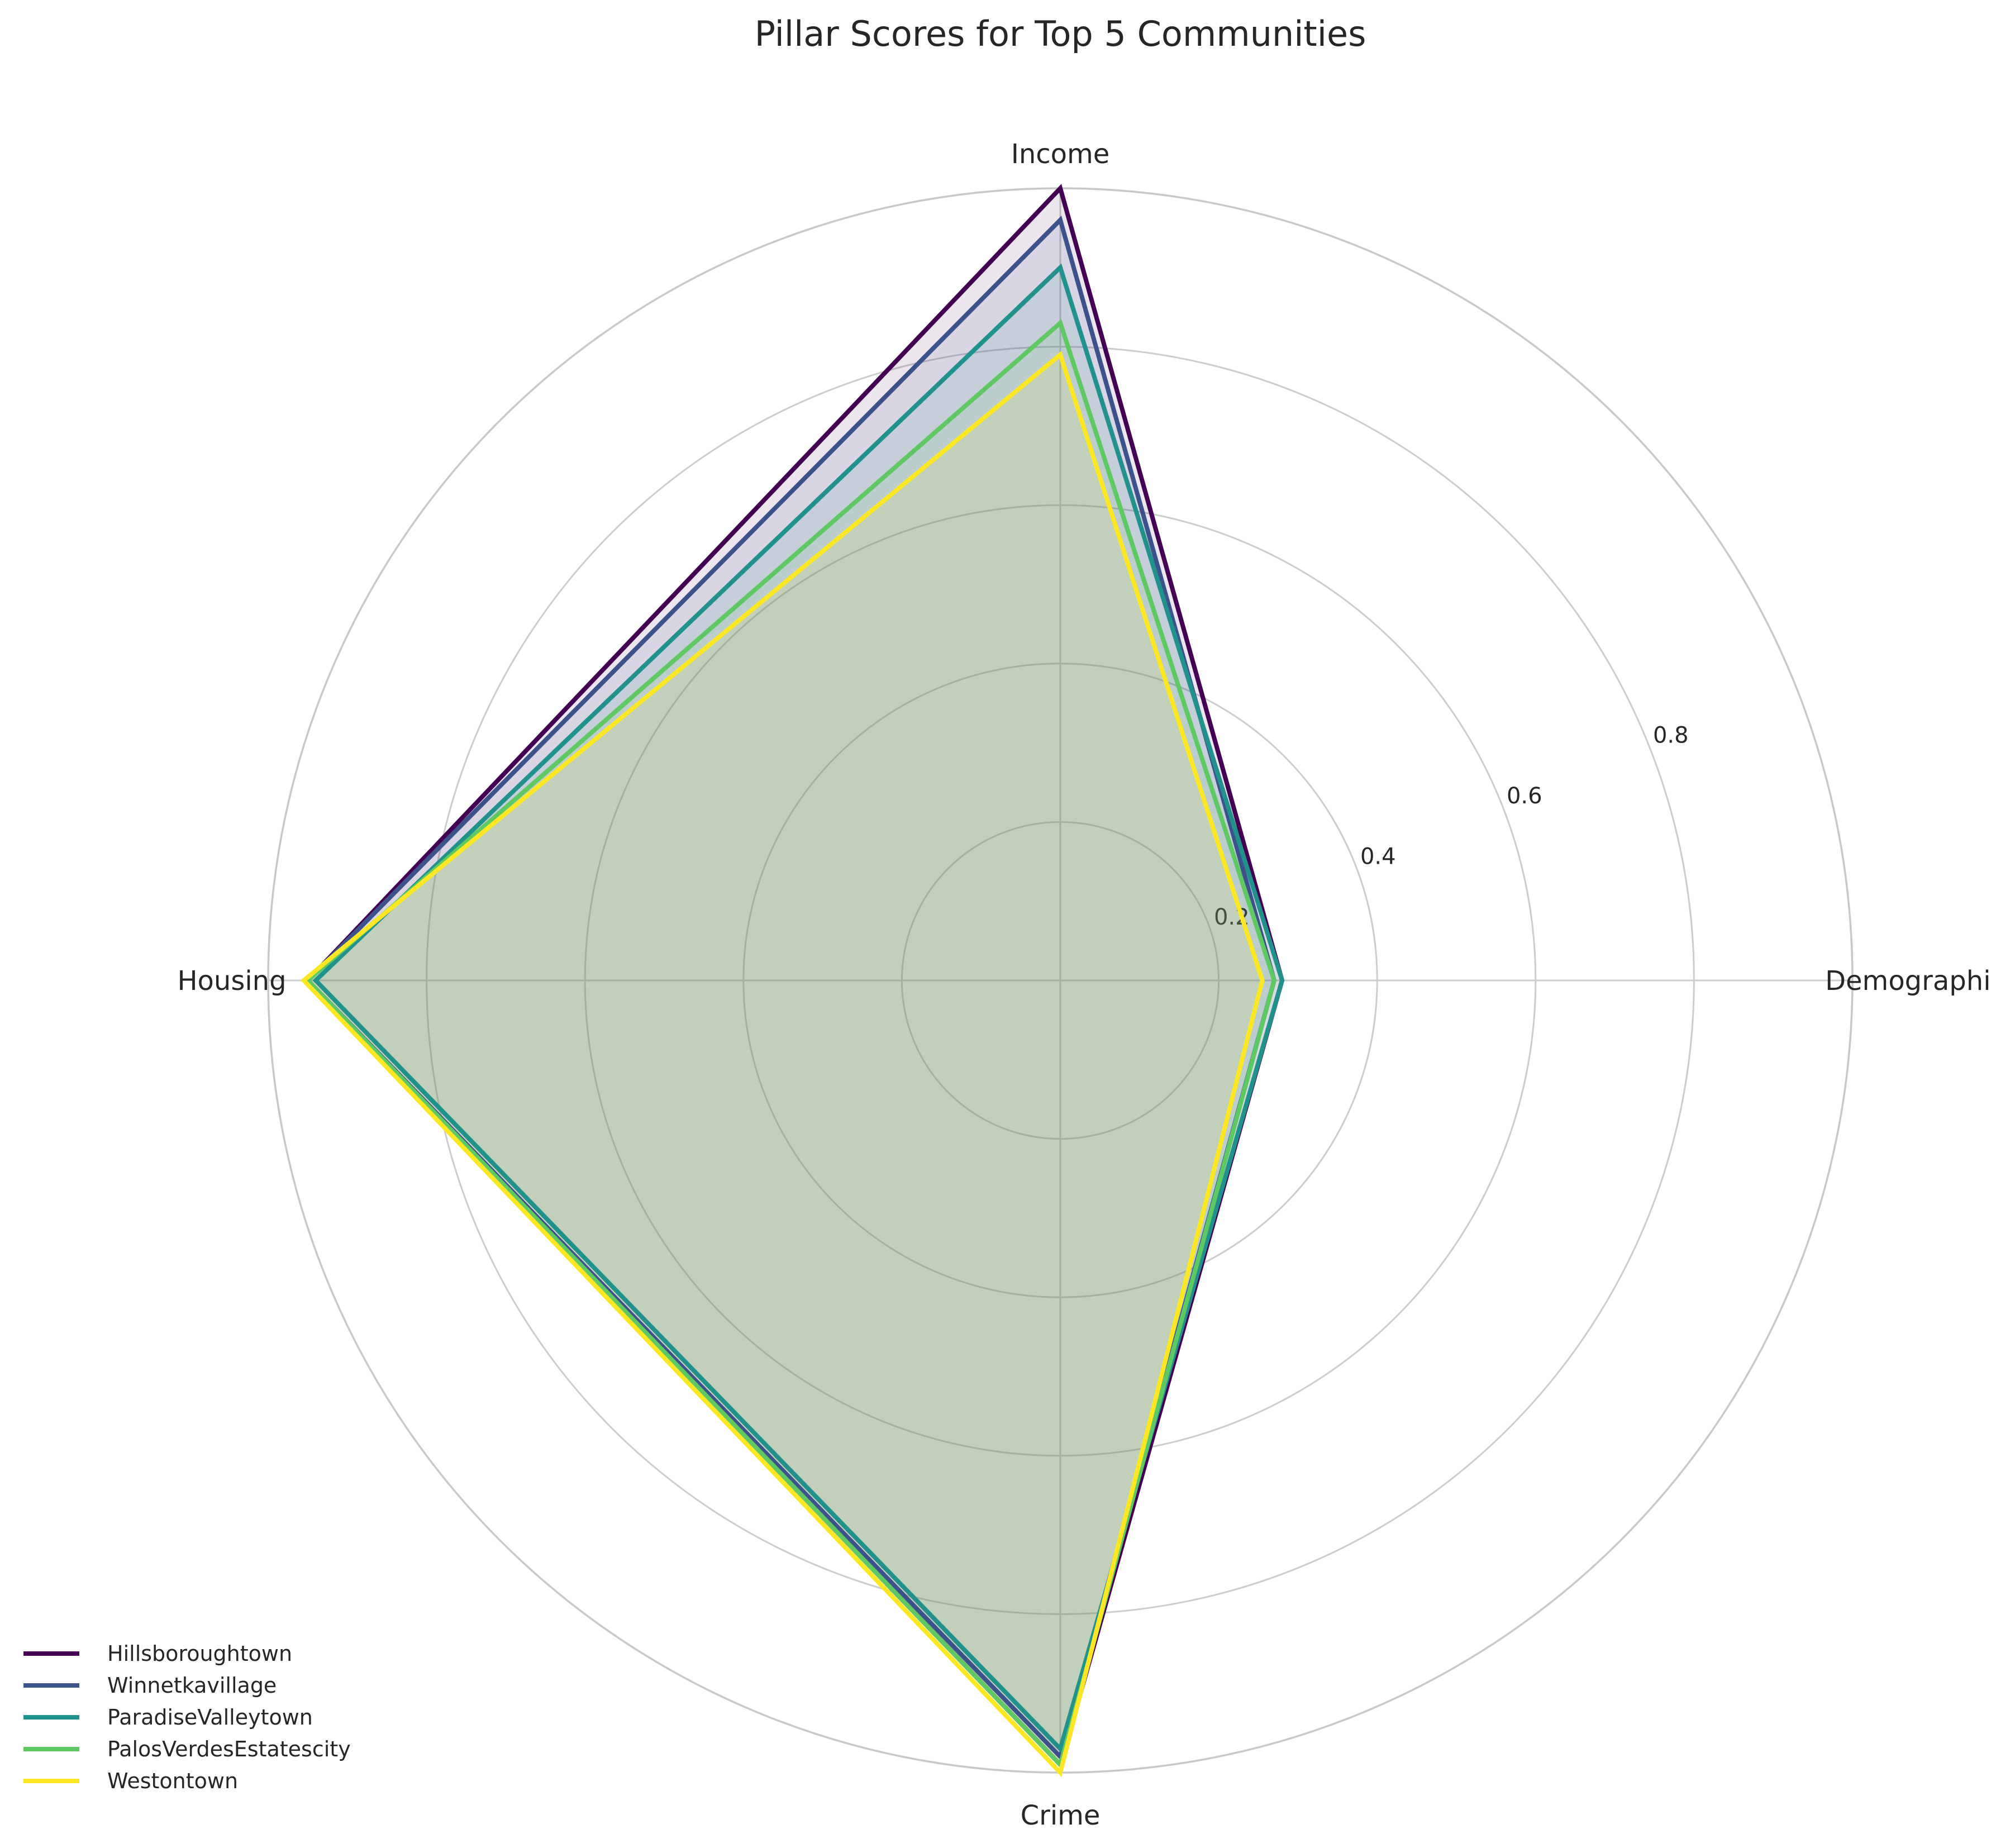 This screenshot has width=1991, height=1848. I want to click on axis-label-crime: Crime, so click(1061, 1815).